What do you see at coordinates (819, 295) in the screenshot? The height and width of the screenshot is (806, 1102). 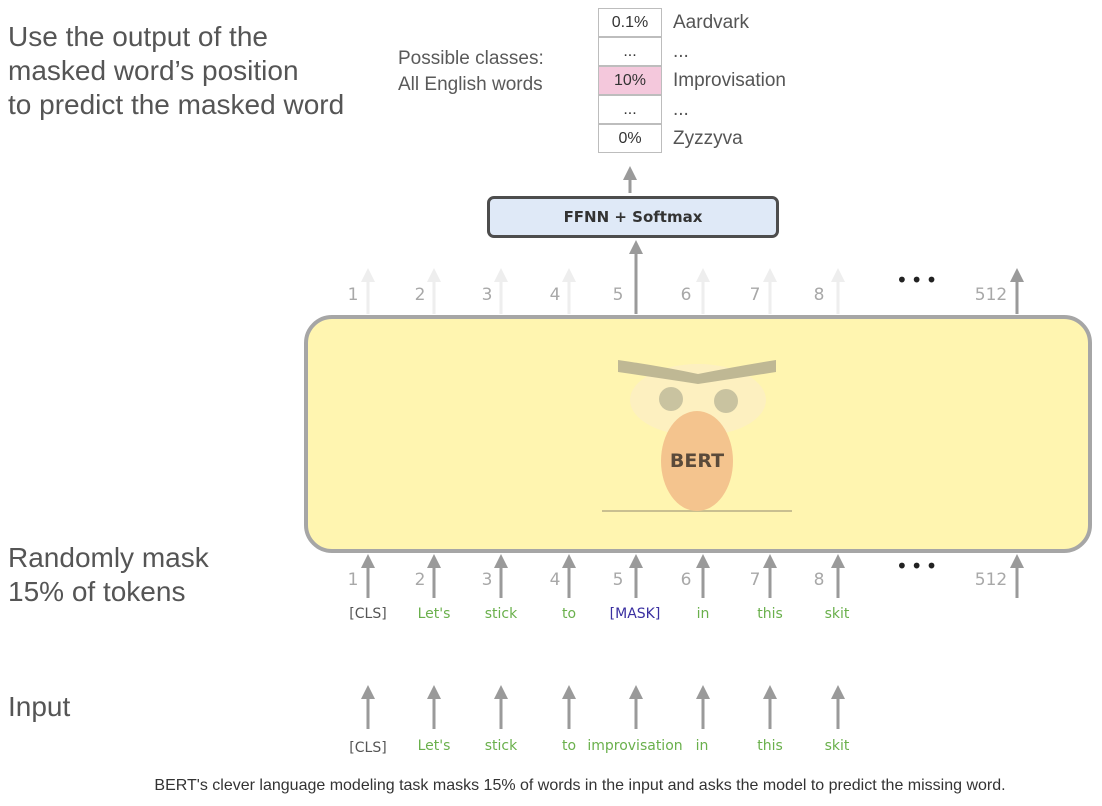 I see `output-position-8: 8` at bounding box center [819, 295].